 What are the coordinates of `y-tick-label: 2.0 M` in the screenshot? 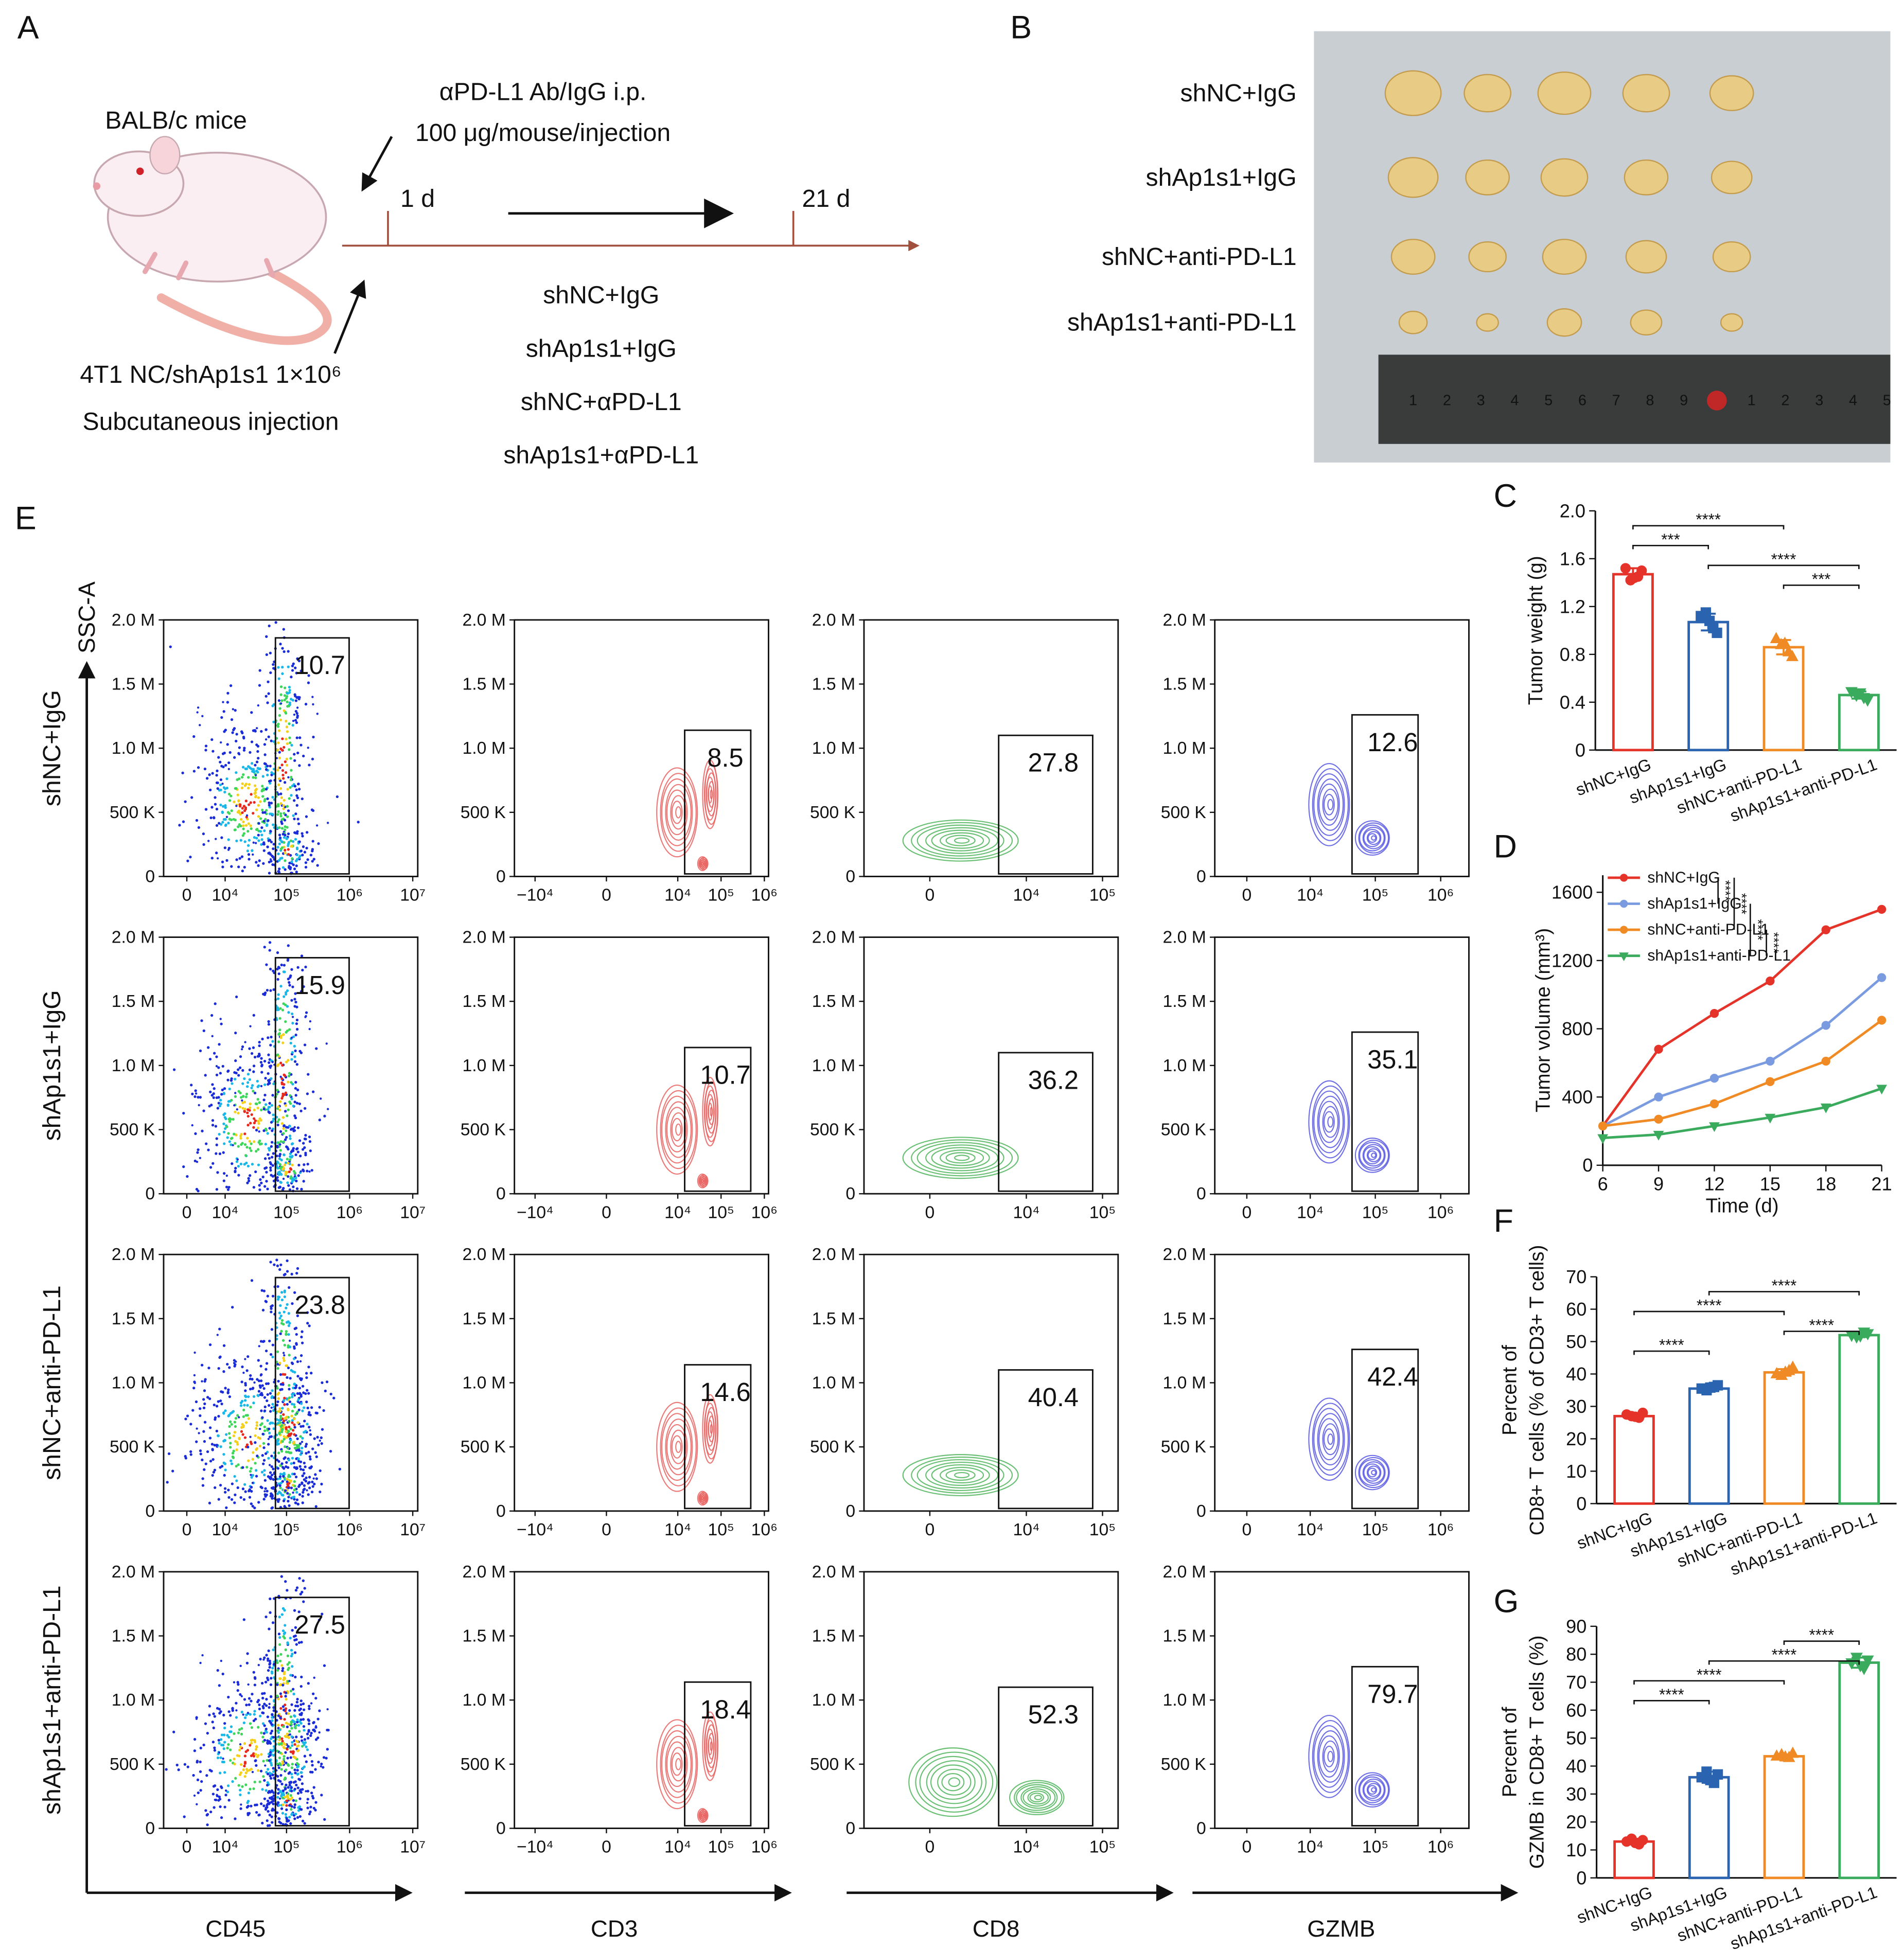 It's located at (133, 1572).